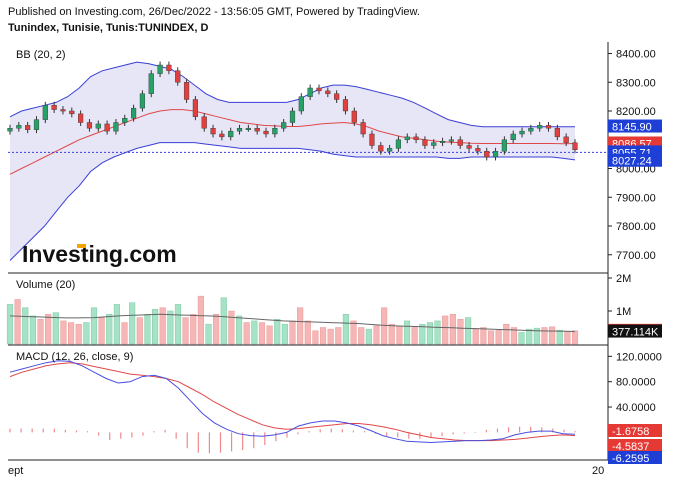 The width and height of the screenshot is (683, 483). Describe the element at coordinates (81, 246) in the screenshot. I see `logo-accent-icon` at that location.